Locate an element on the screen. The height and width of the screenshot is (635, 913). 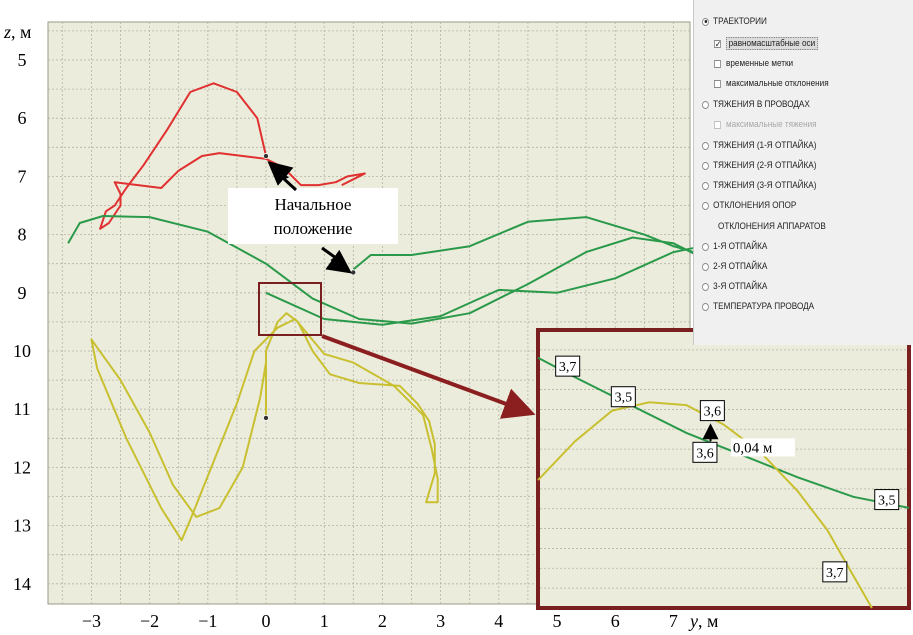
option-10: ОТКЛОНЕНИЯ ОПОР is located at coordinates (749, 205).